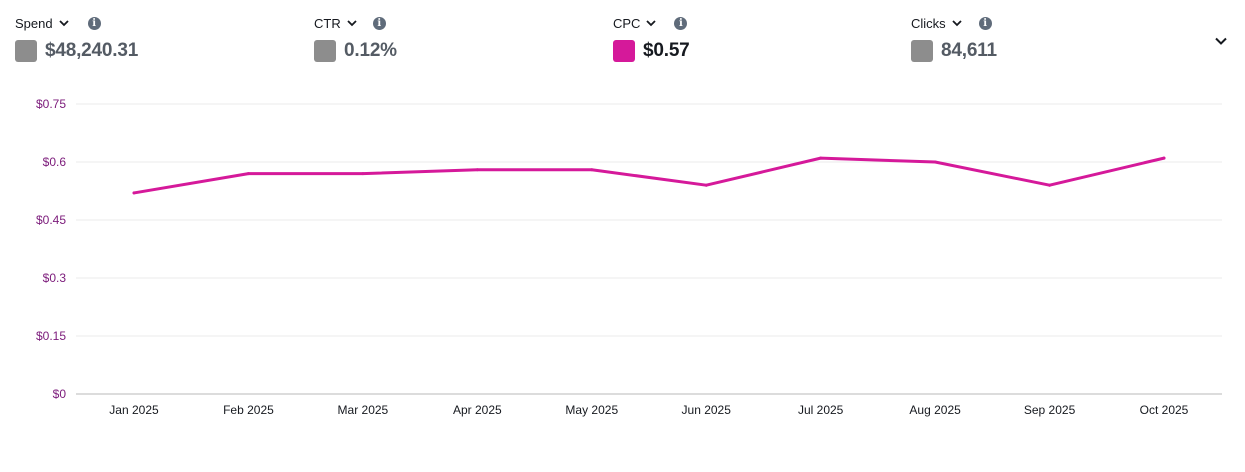 This screenshot has height=472, width=1245. Describe the element at coordinates (248, 410) in the screenshot. I see `x-tick-label: Feb 2025` at that location.